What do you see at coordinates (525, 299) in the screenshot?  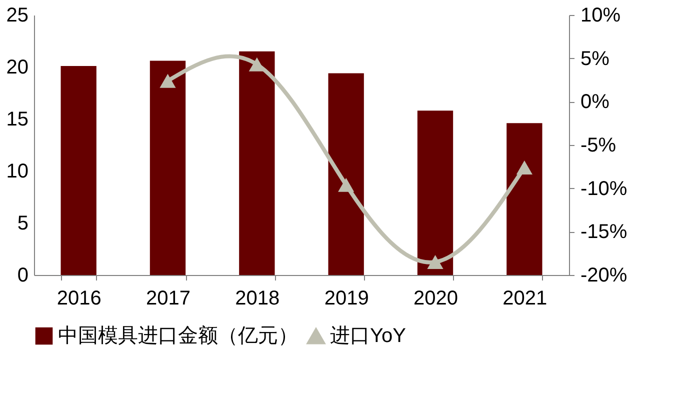 I see `x-tick-label: 2021` at bounding box center [525, 299].